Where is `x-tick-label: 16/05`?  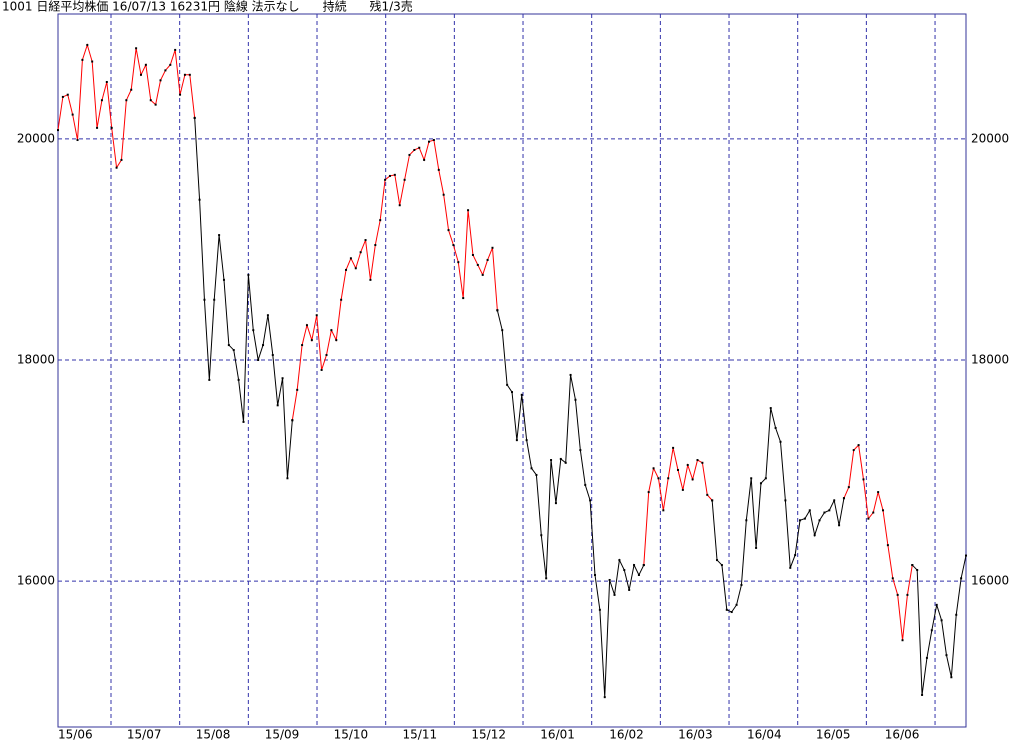
x-tick-label: 16/05 is located at coordinates (833, 735).